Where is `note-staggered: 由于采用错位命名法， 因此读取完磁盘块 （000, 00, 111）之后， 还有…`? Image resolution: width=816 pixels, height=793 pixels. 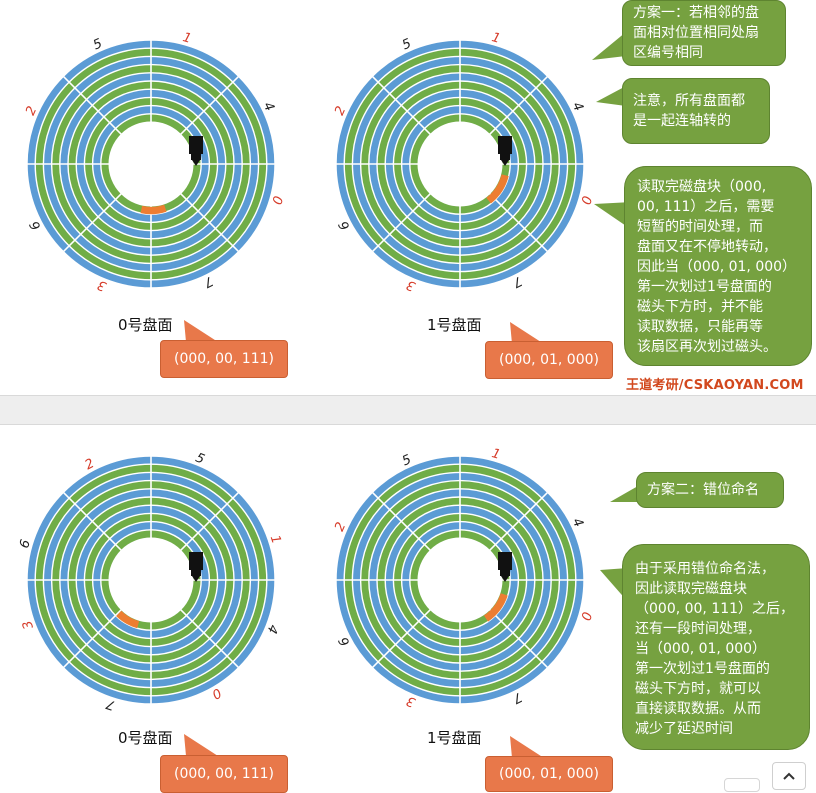
note-staggered: 由于采用错位命名法， 因此读取完磁盘块 （000, 00, 111）之后， 还有… is located at coordinates (716, 647).